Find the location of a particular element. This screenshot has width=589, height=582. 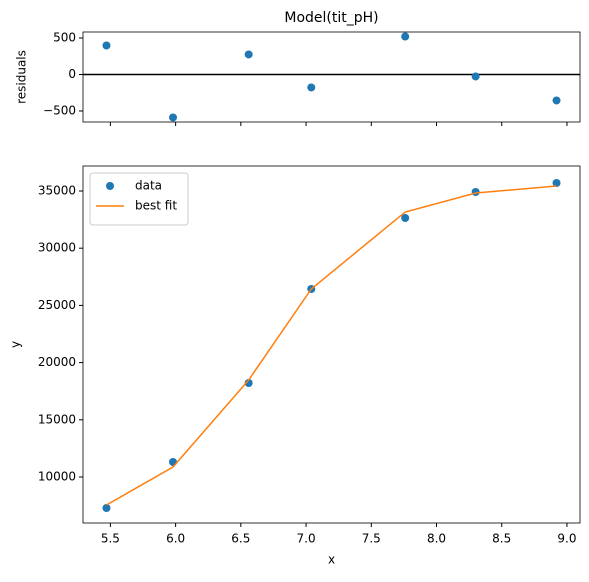

y-tick-label: 30000 is located at coordinates (57, 248).